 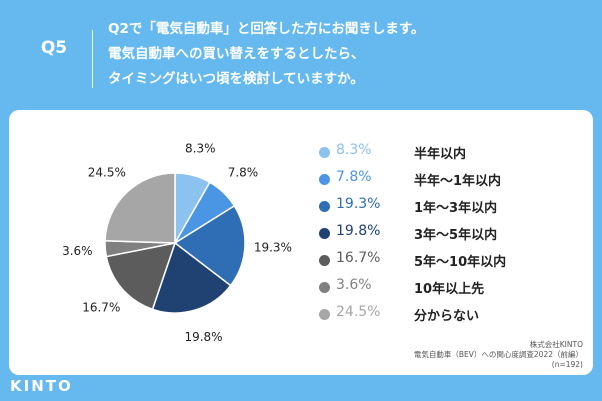 What do you see at coordinates (440, 154) in the screenshot?
I see `legend-label: 半年以内` at bounding box center [440, 154].